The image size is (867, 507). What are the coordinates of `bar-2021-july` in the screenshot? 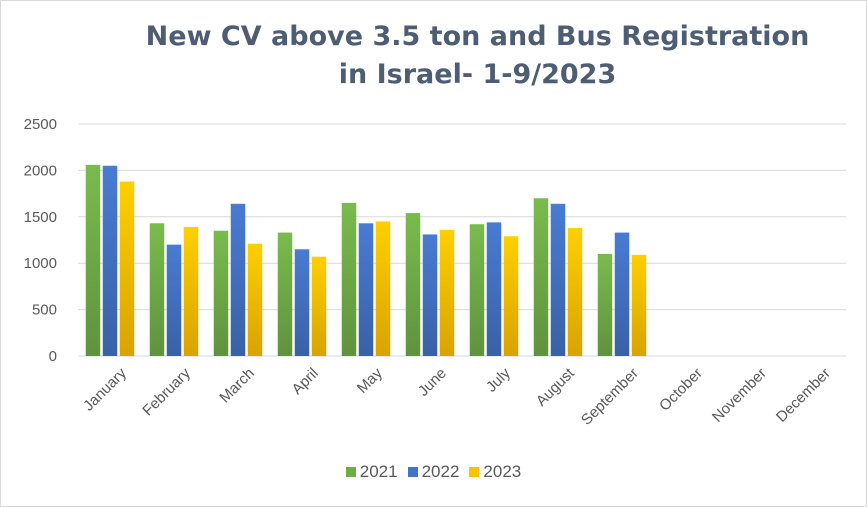 It's located at (477, 290).